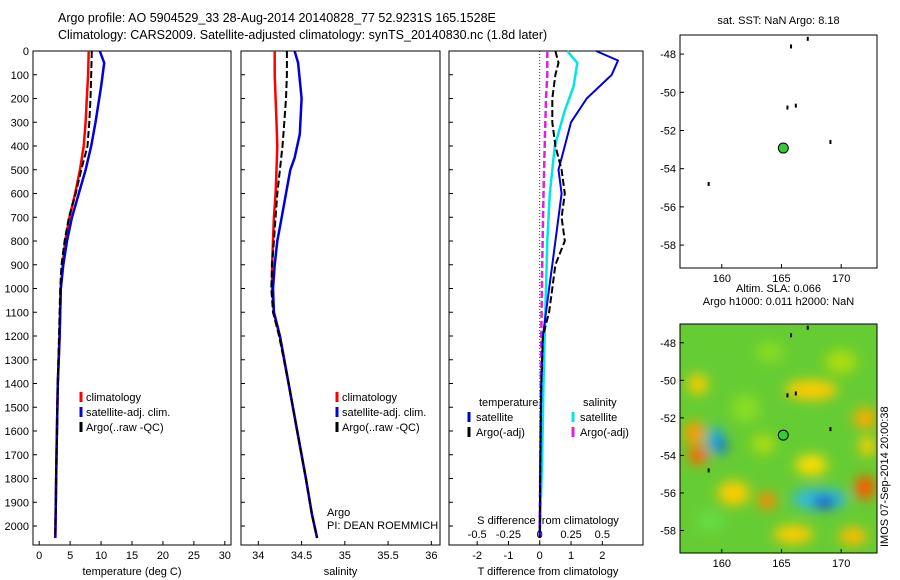  I want to click on y-tick-label: 500, so click(20, 171).